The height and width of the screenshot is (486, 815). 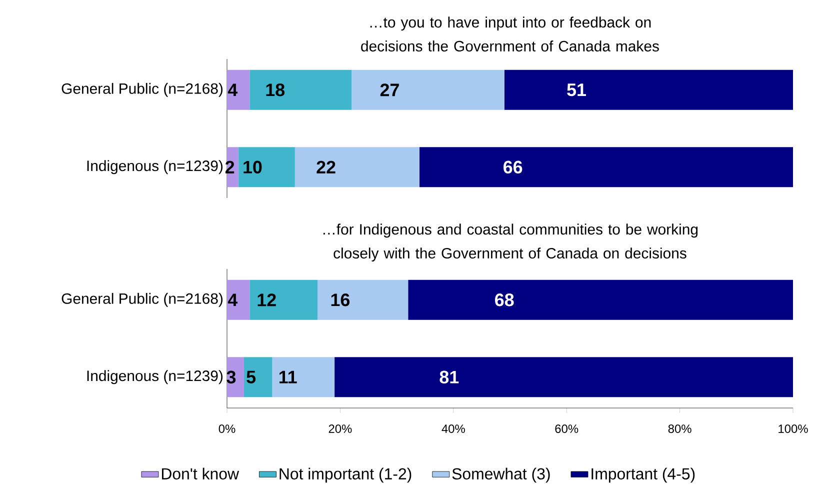 What do you see at coordinates (680, 428) in the screenshot?
I see `x-tick-label: 80%` at bounding box center [680, 428].